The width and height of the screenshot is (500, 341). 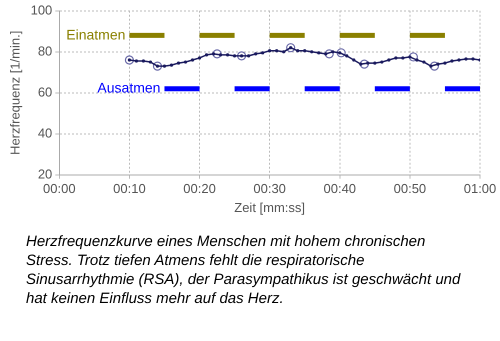 I want to click on y-tick-label: 80, so click(x=45, y=50).